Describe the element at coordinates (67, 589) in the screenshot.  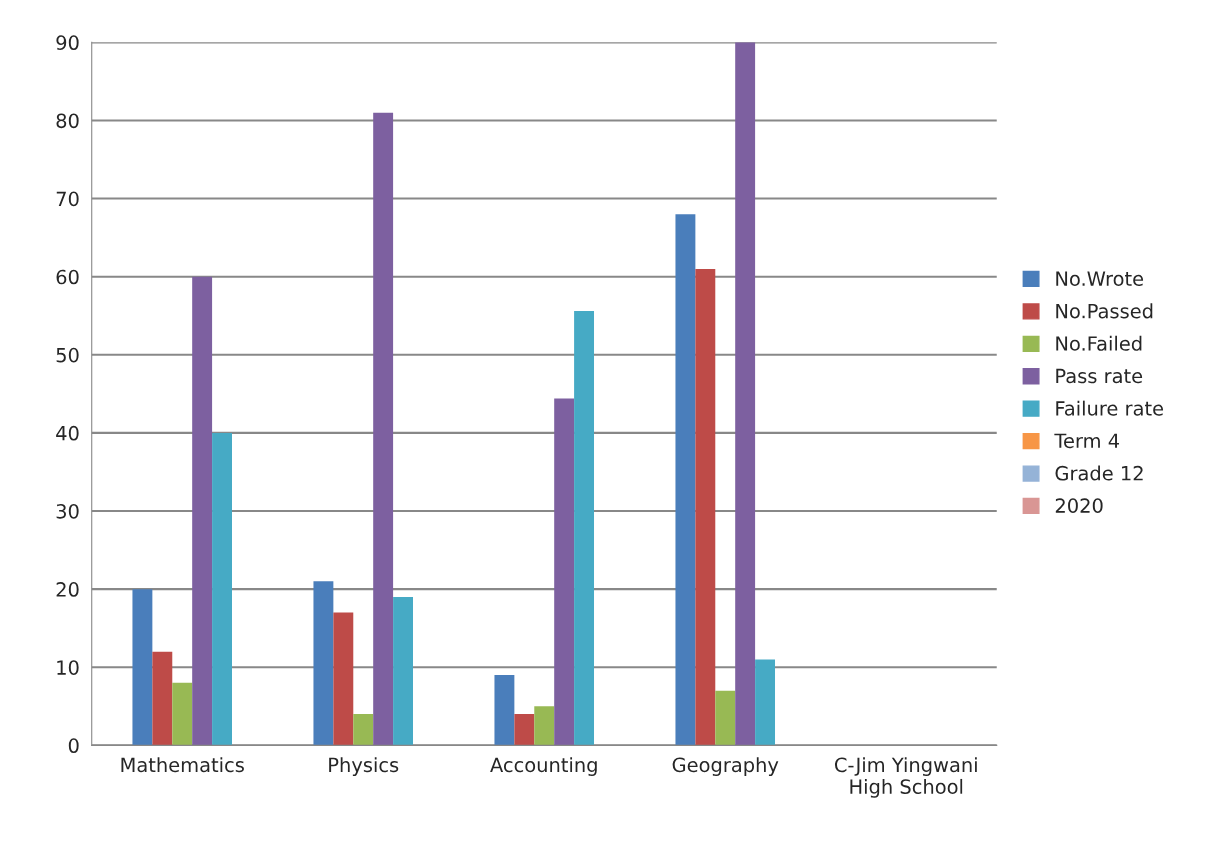
I see `y-tick-label: 20` at that location.